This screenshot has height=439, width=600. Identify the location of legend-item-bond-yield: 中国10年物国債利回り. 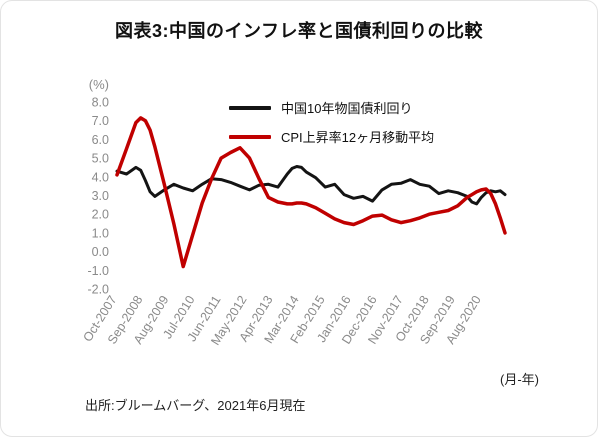
(331, 107).